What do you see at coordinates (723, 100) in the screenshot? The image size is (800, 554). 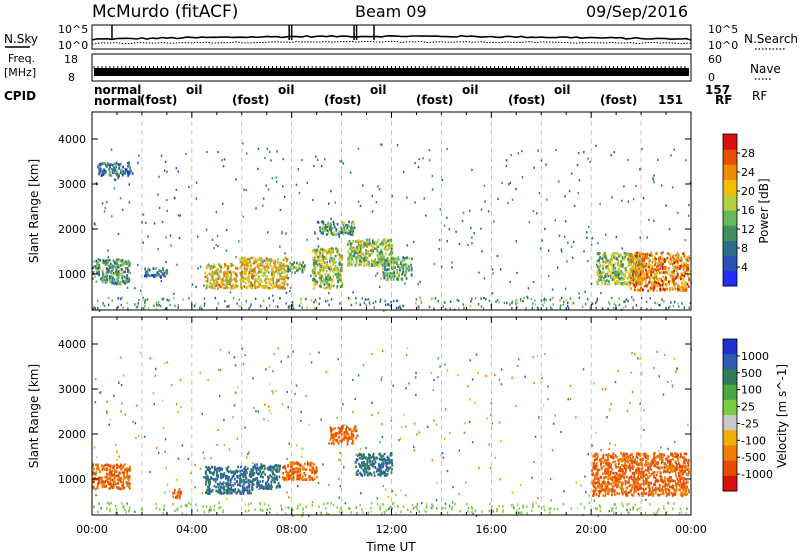 I see `cpid-tail-rf: RF` at bounding box center [723, 100].